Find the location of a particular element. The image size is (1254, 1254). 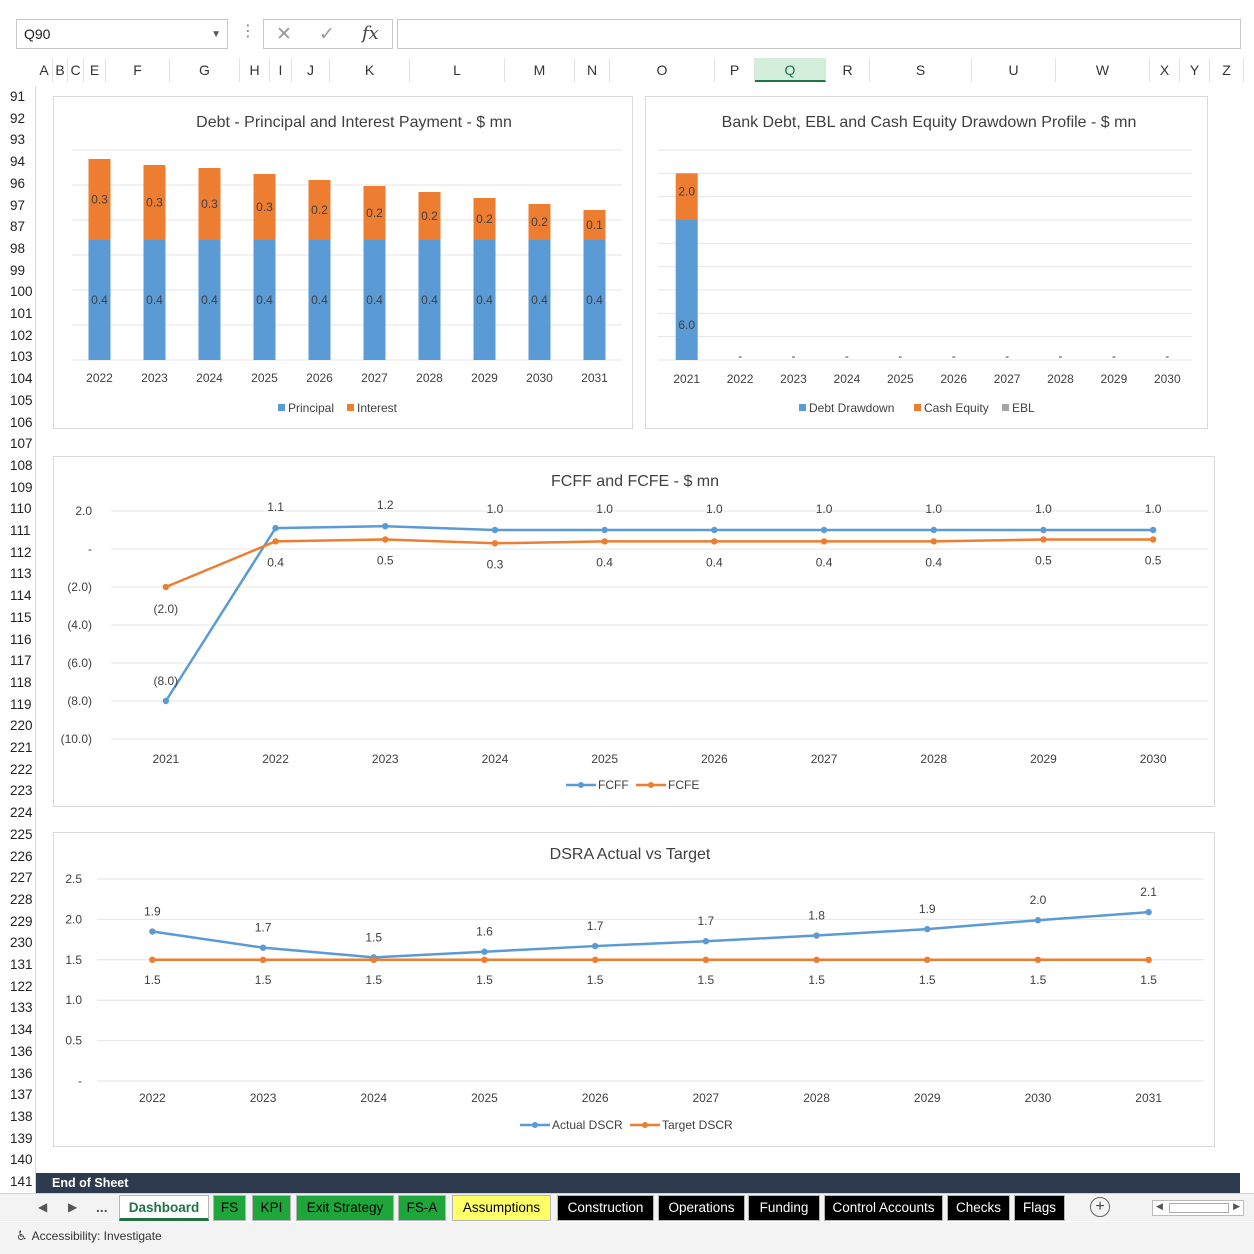

row-header: 113 is located at coordinates (21, 574).